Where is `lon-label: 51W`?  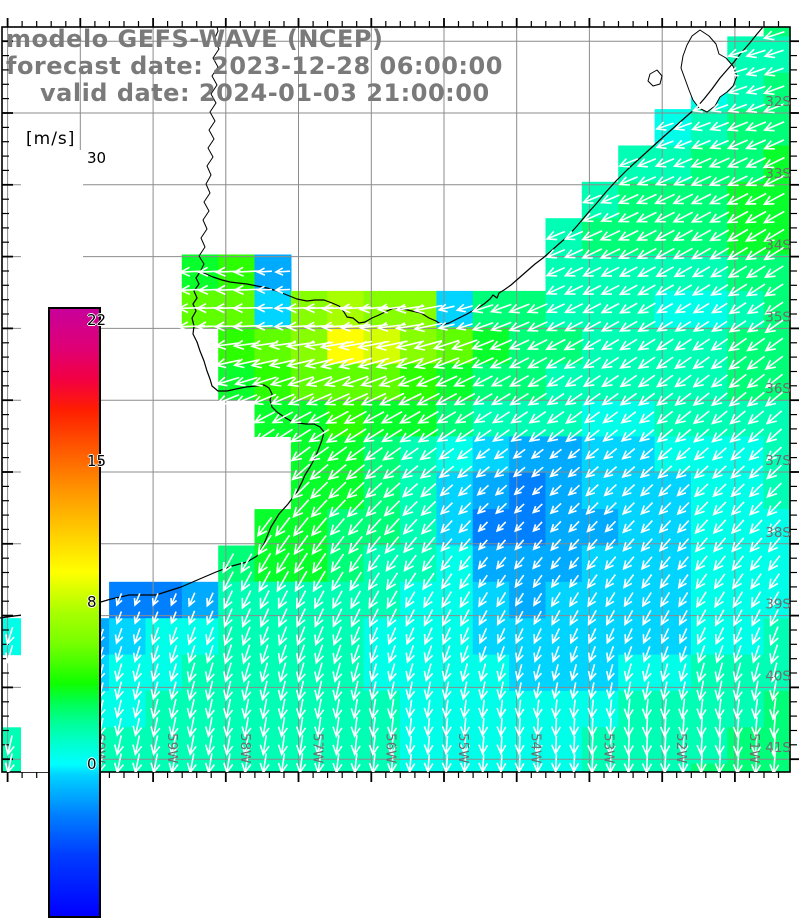
lon-label: 51W is located at coordinates (754, 748).